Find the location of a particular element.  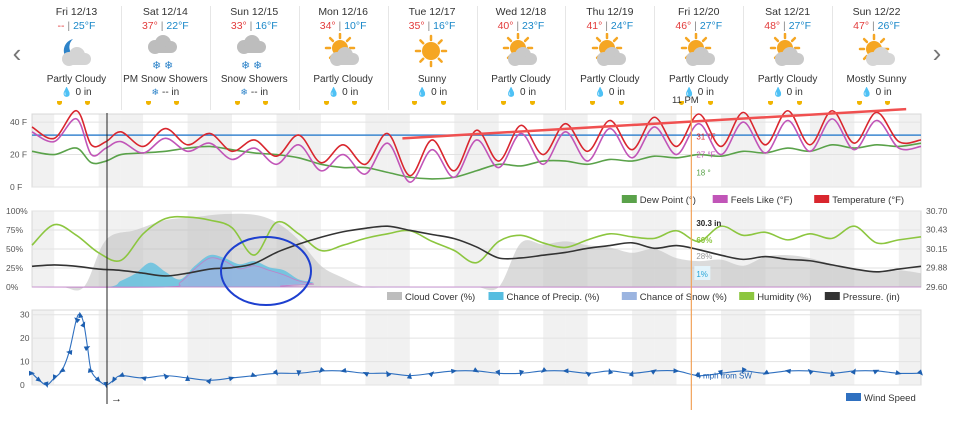

day-column: Sun 12/22 47° | 26°F Mostly Sunny 💧 0 in is located at coordinates (876, 58).